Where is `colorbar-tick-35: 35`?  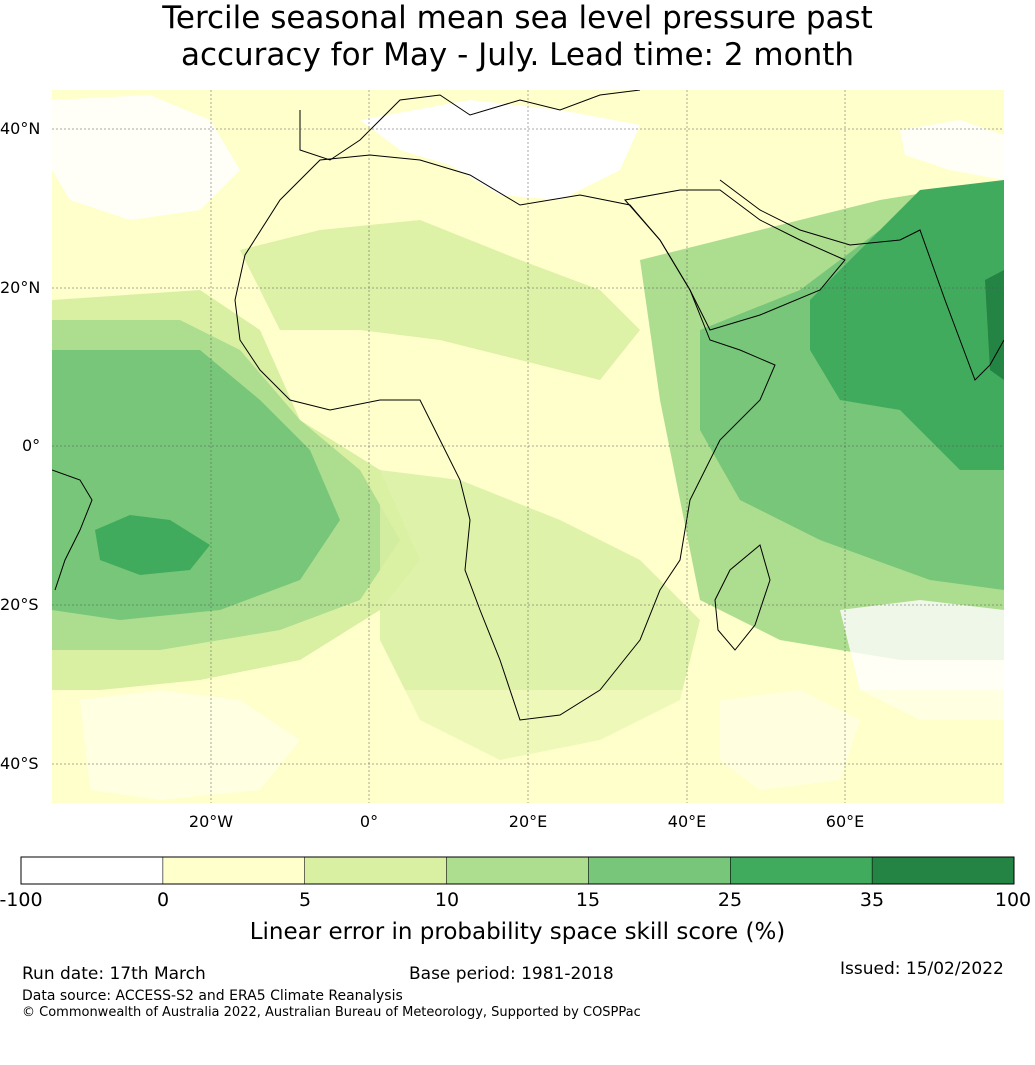
colorbar-tick-35: 35 is located at coordinates (872, 900).